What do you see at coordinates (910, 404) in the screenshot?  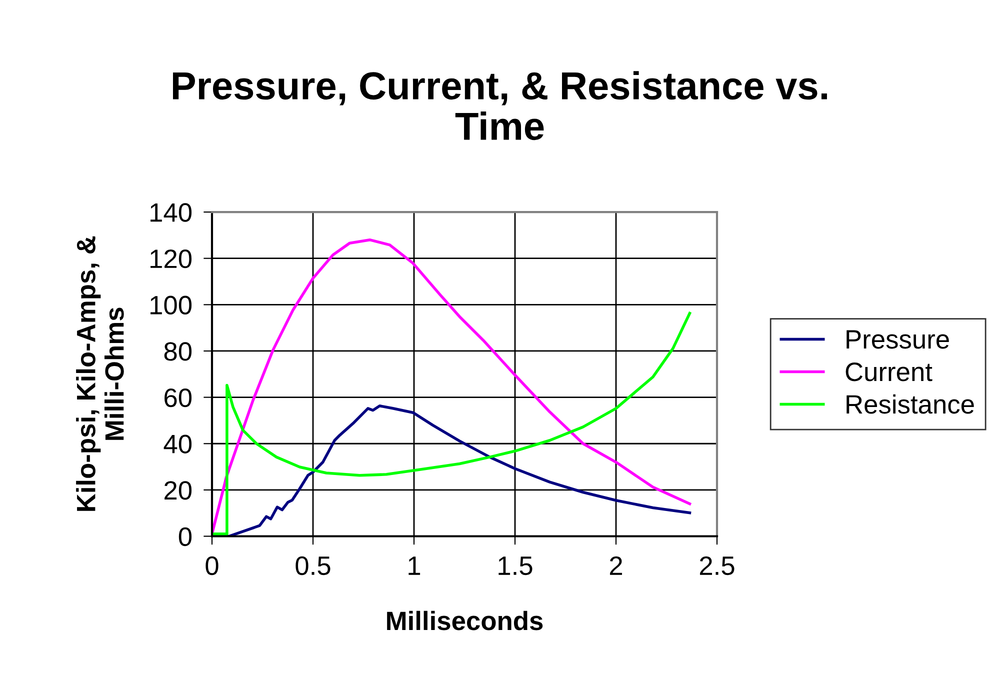 I see `legend-label: Resistance` at bounding box center [910, 404].